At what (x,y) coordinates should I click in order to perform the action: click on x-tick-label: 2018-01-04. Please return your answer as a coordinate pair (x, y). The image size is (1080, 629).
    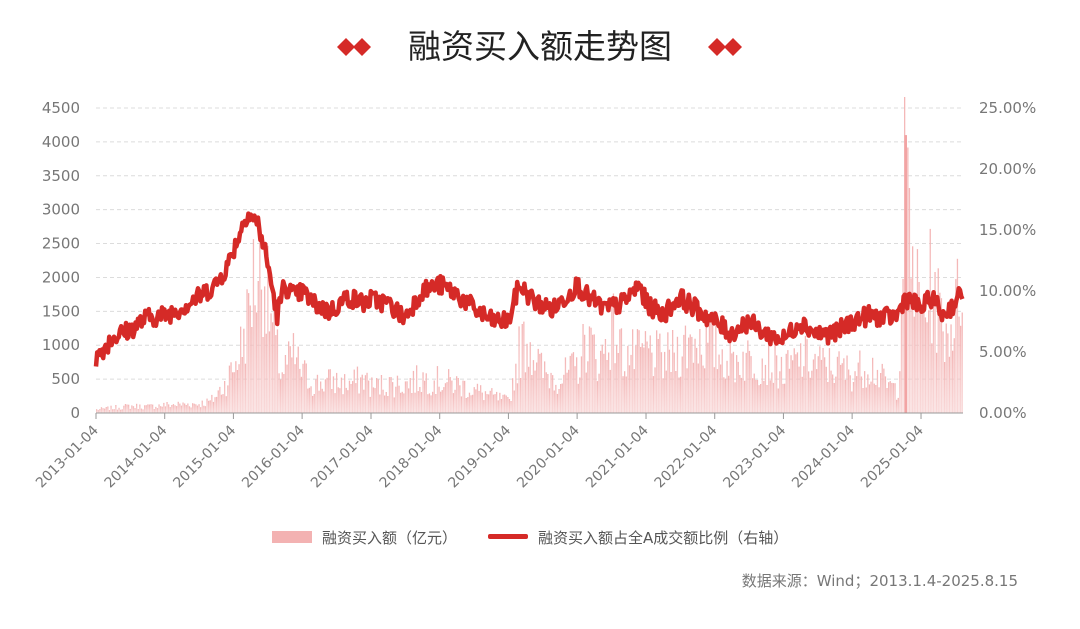
    Looking at the image, I should click on (411, 456).